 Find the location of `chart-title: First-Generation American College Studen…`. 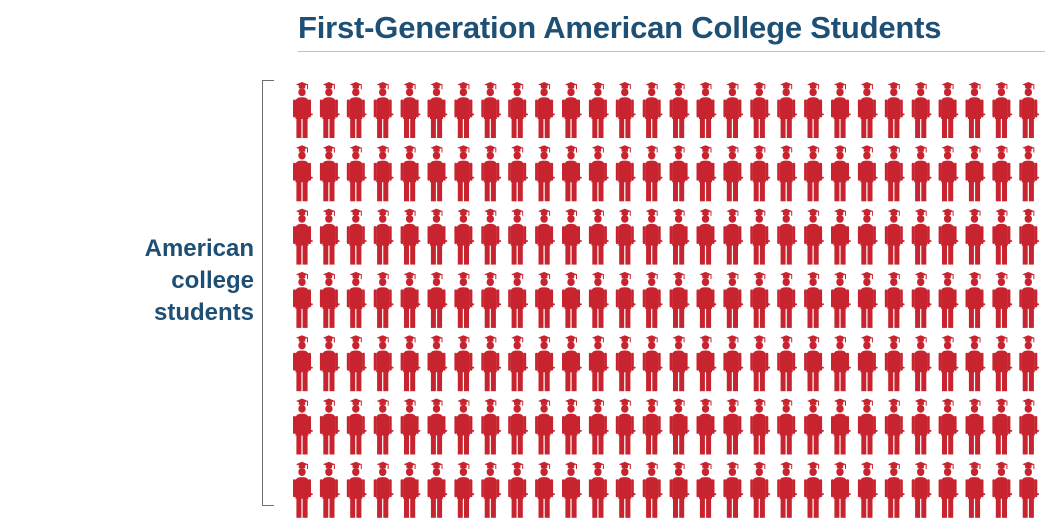

chart-title: First-Generation American College Studen… is located at coordinates (620, 27).